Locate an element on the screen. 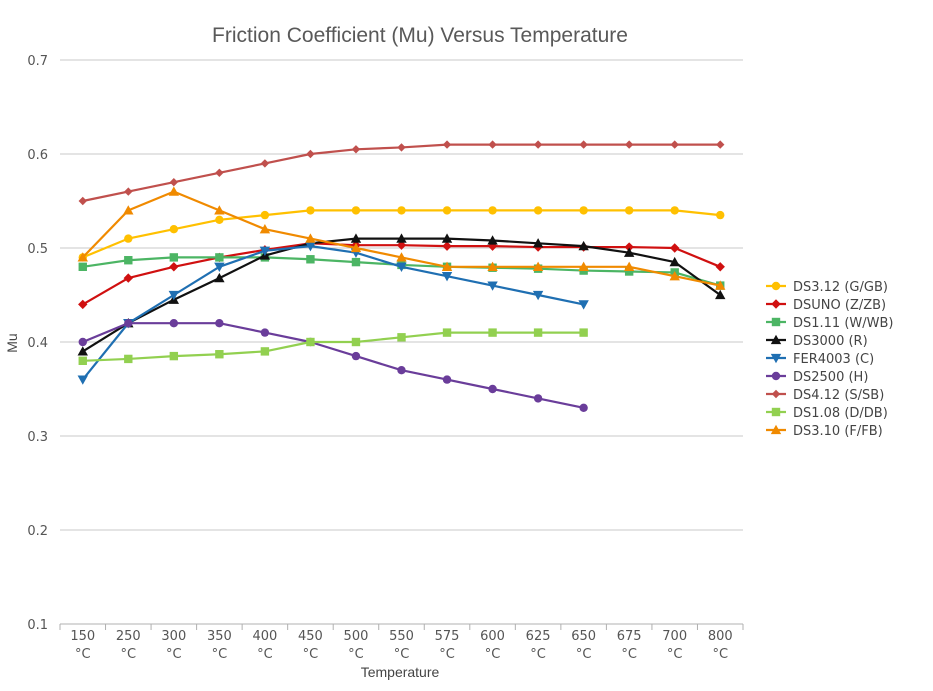 This screenshot has height=691, width=933. x-tick-label: 500 is located at coordinates (356, 636).